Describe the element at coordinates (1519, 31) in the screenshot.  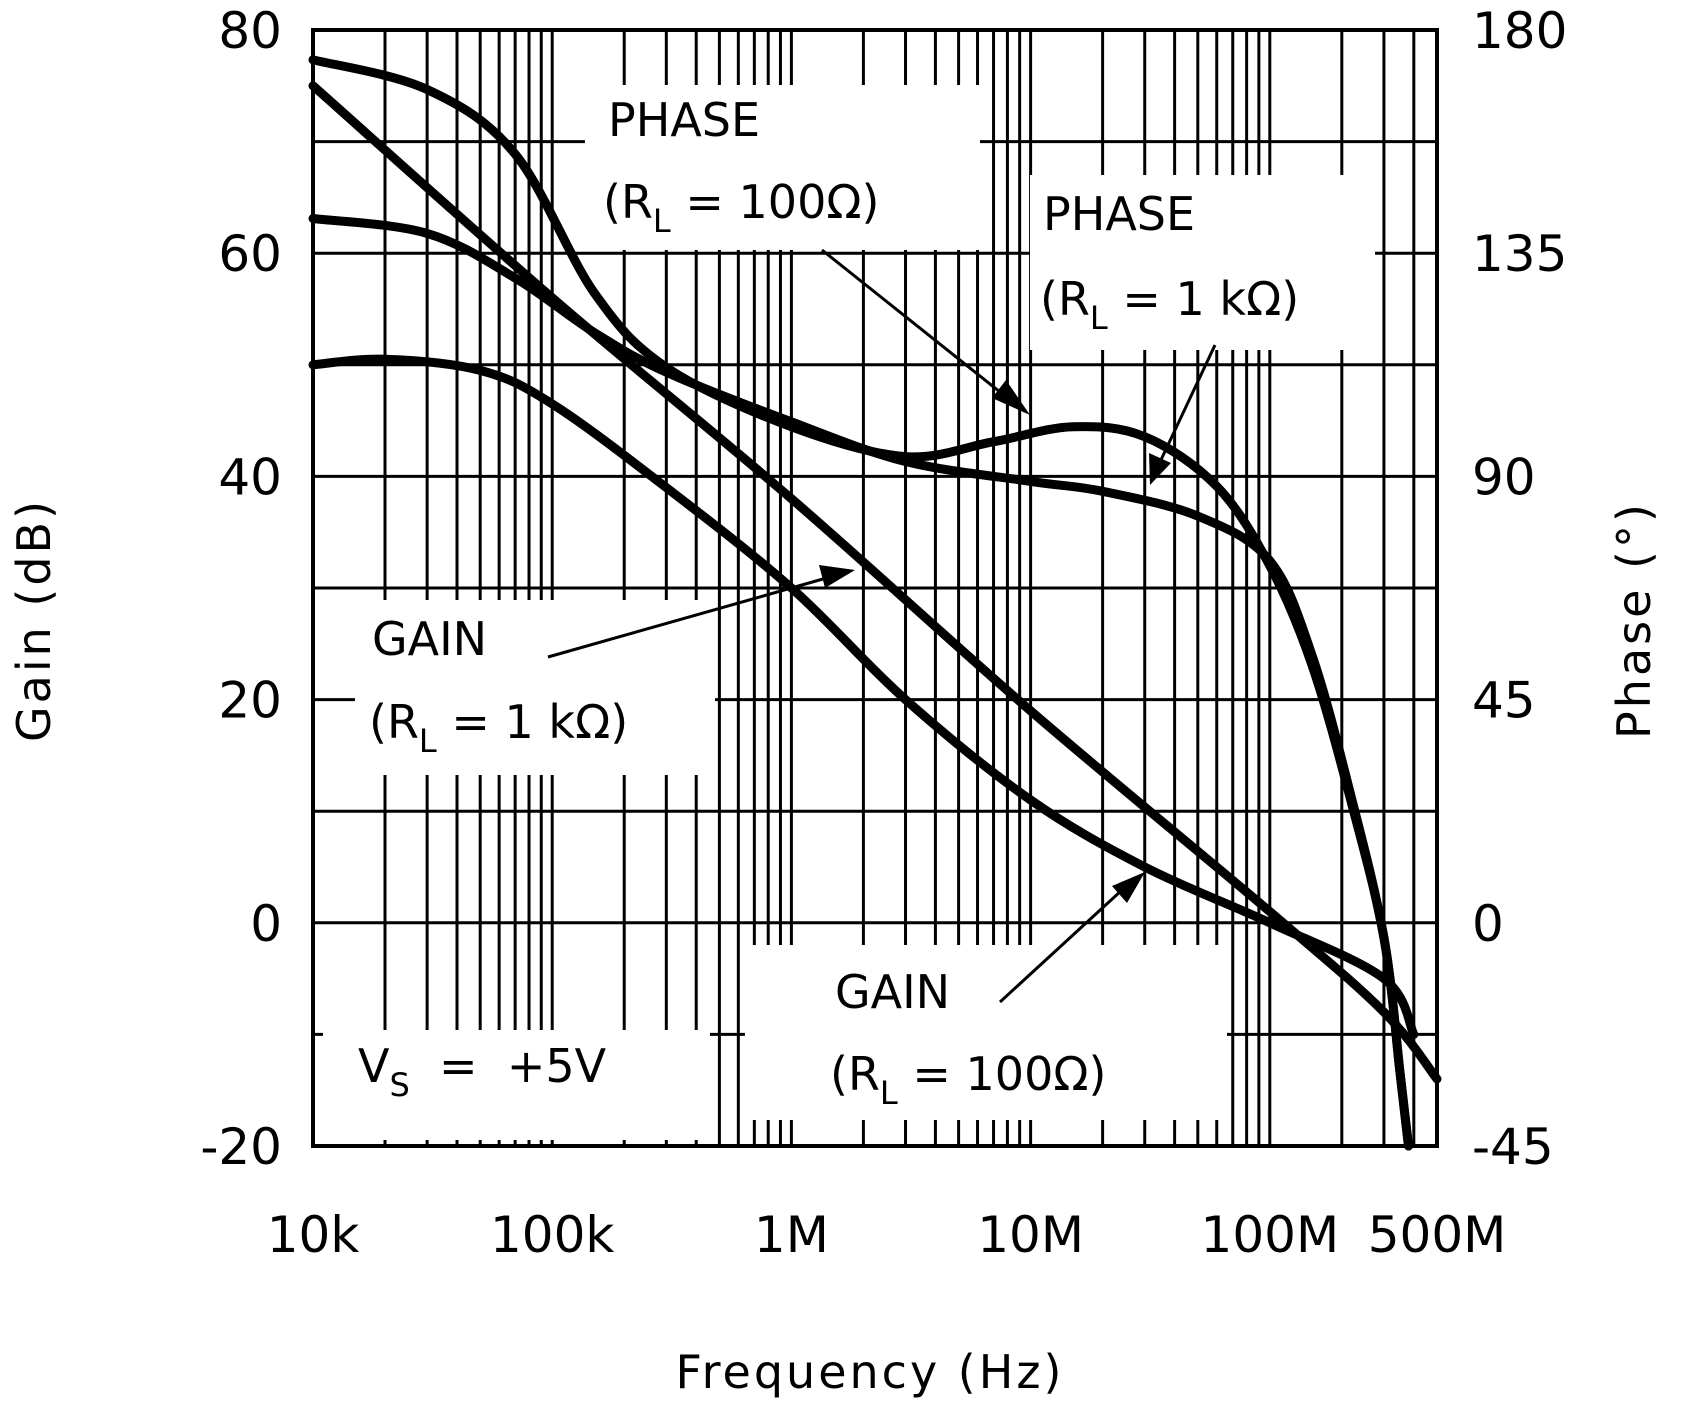
I see `y-tick-label-right: 180` at that location.